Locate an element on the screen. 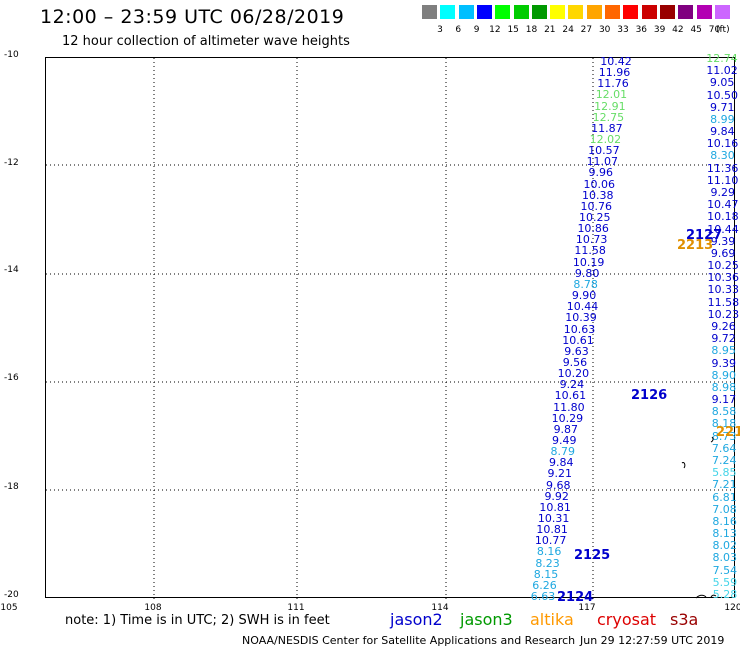 Image resolution: width=740 pixels, height=650 pixels. swh-value: 8.30 is located at coordinates (722, 156).